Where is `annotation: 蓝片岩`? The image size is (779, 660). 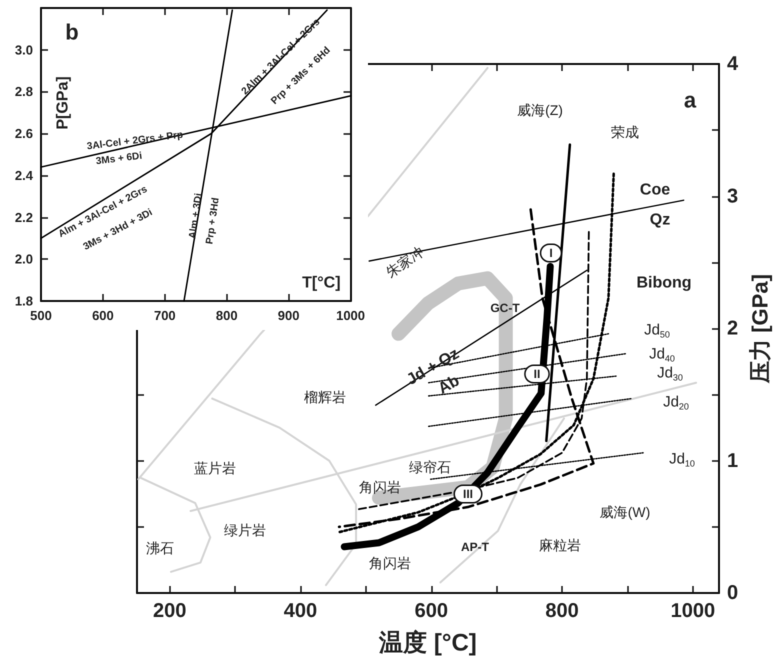 annotation: 蓝片岩 is located at coordinates (215, 468).